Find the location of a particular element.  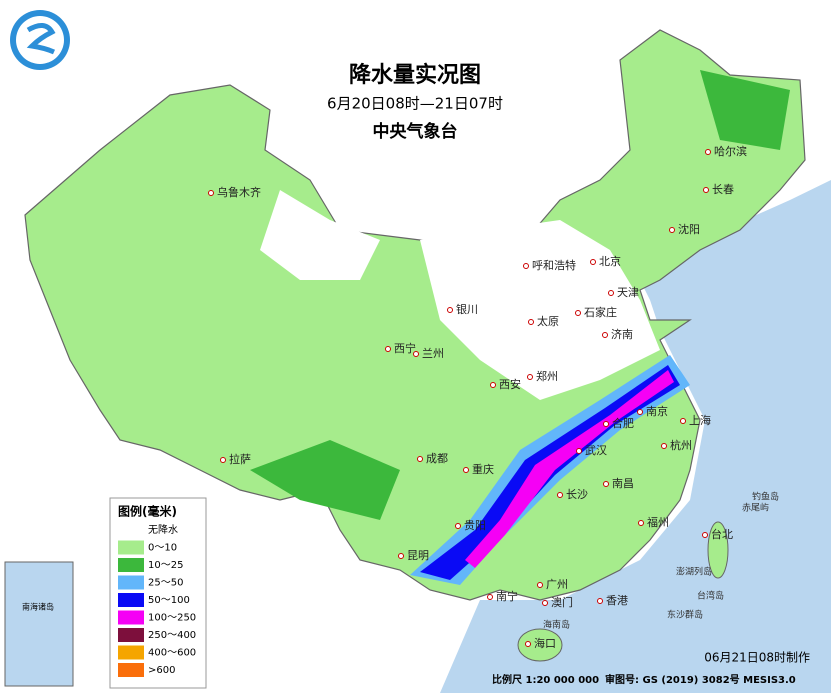

city-label: 西安 is located at coordinates (510, 384).